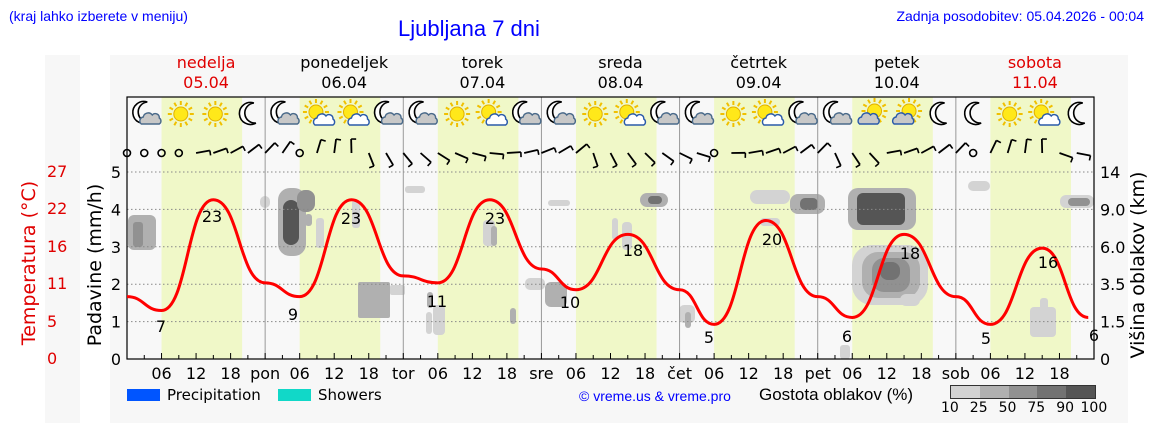  I want to click on day-short-label: sre, so click(541, 373).